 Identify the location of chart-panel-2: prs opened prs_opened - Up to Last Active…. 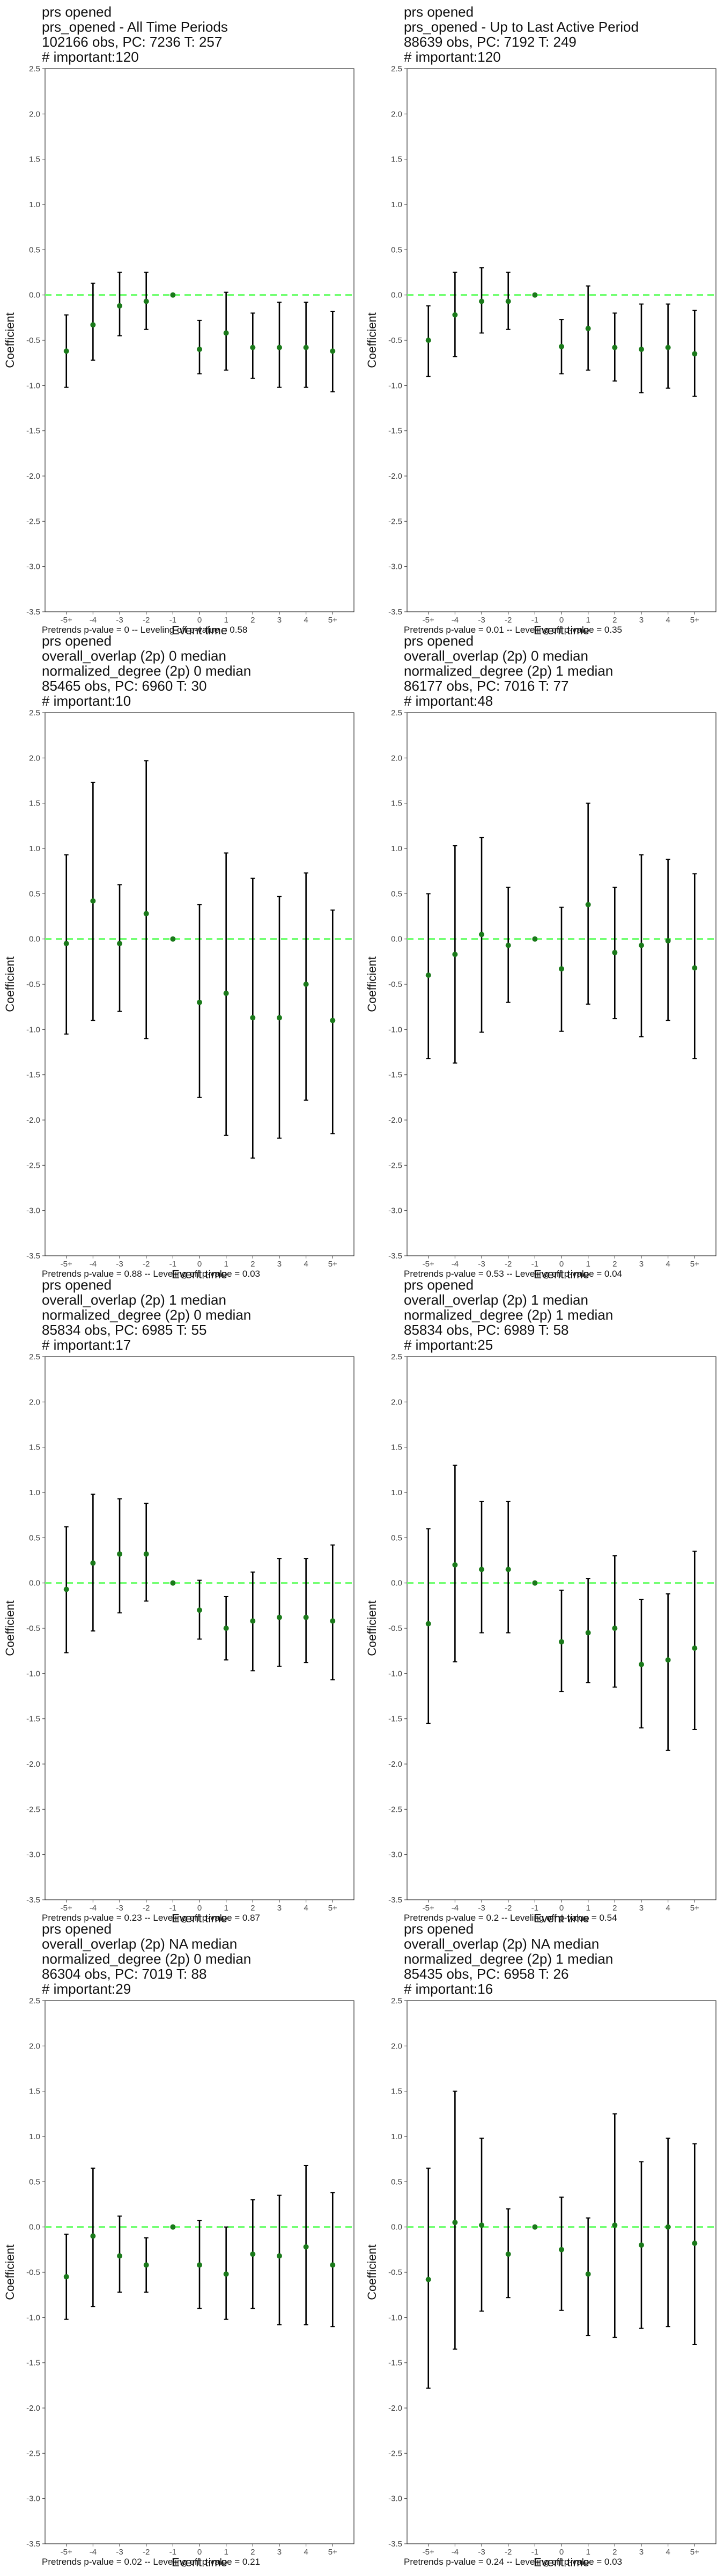
(543, 322).